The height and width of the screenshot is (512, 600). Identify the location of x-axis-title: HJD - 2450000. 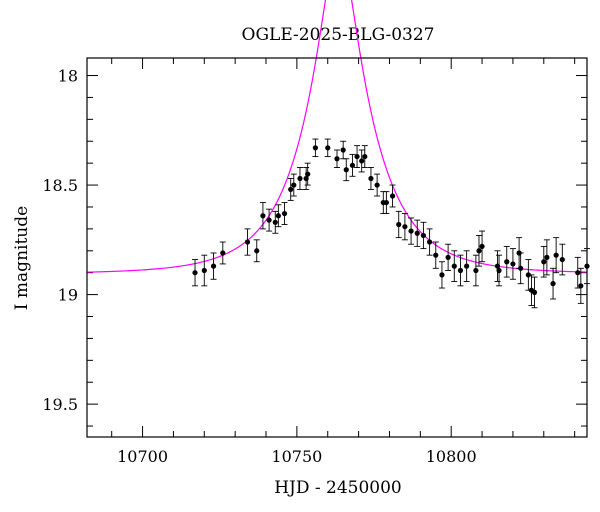
(338, 488).